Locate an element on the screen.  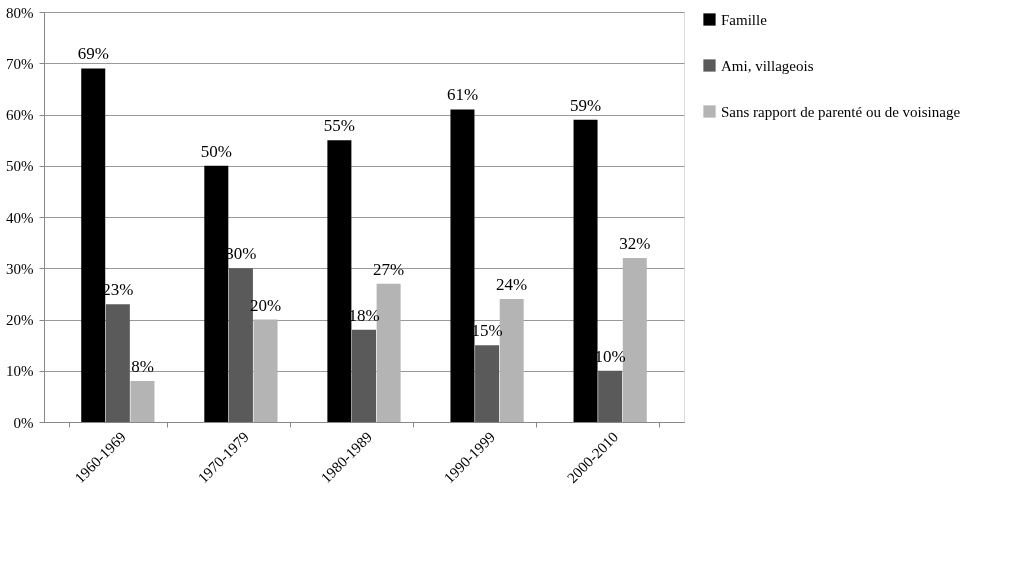
y-tick-label: 30% is located at coordinates (20, 268).